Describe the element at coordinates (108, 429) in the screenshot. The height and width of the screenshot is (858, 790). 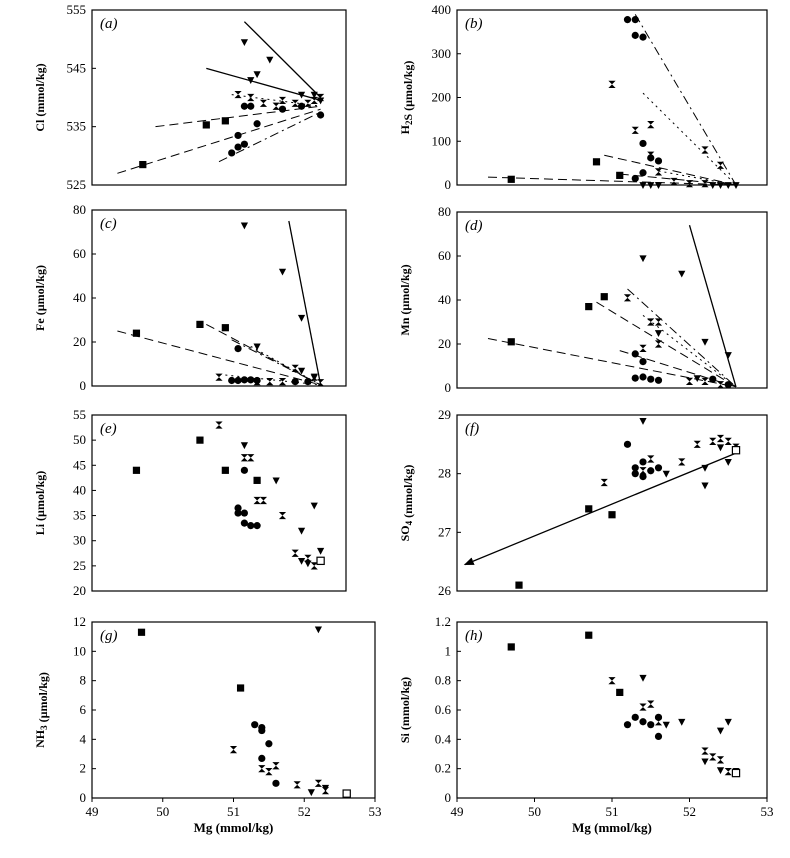
I see `panel-label: (e)` at that location.